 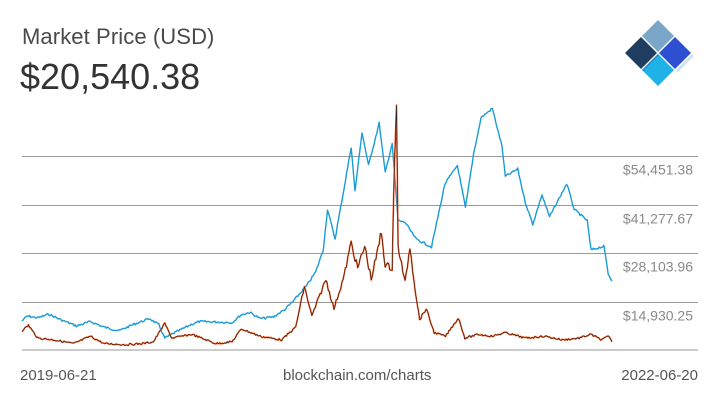 I want to click on start-date-label: 2019-06-21, so click(x=58, y=375).